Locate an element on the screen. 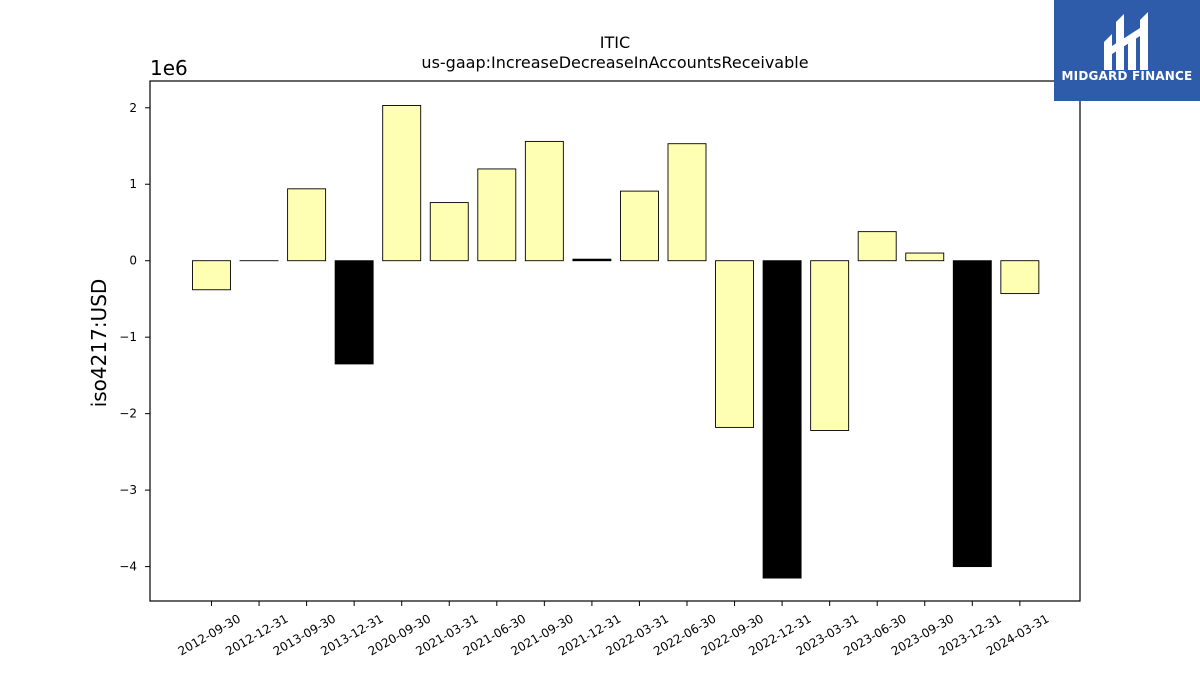 The image size is (1200, 675). y-tick-label: 1 is located at coordinates (133, 184).